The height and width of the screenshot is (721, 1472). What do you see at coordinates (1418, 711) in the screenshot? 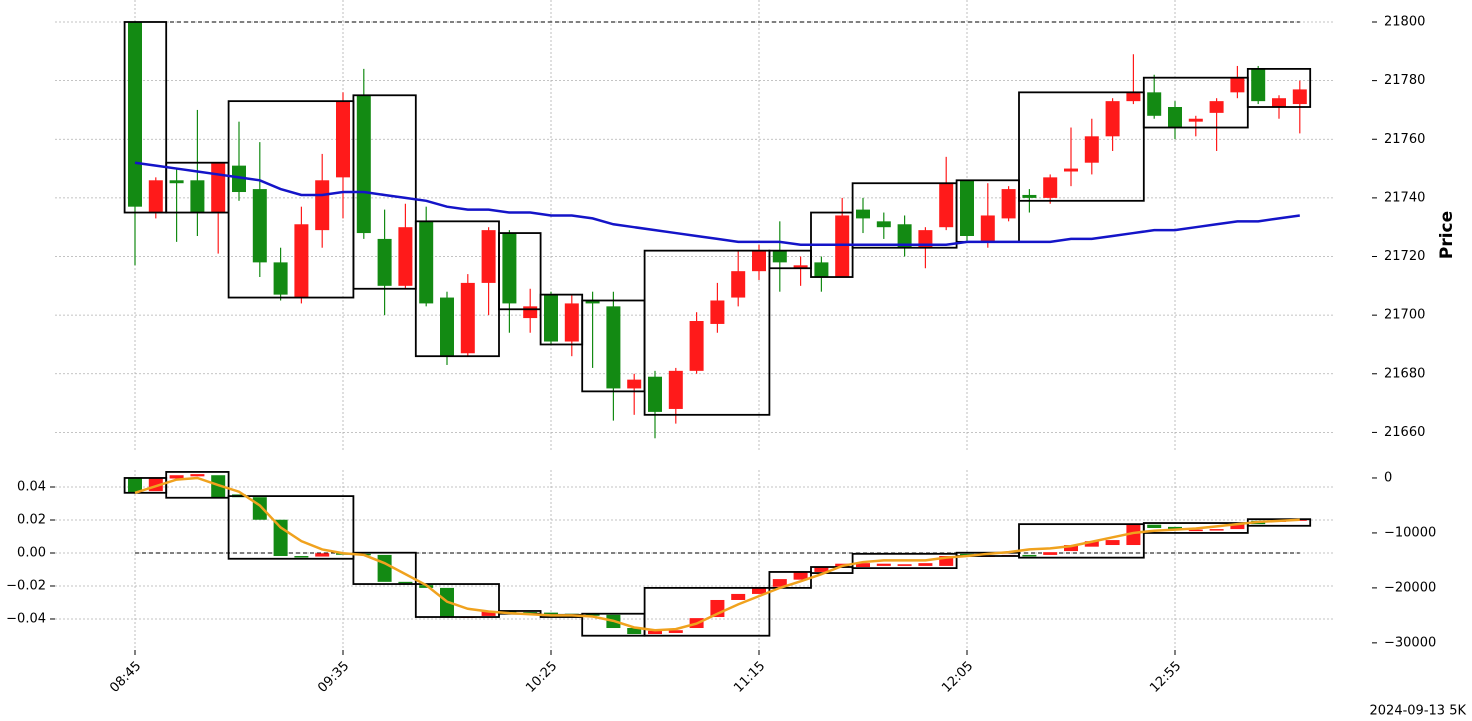
I see `footer-label: 2024-09-13 5K` at bounding box center [1418, 711].